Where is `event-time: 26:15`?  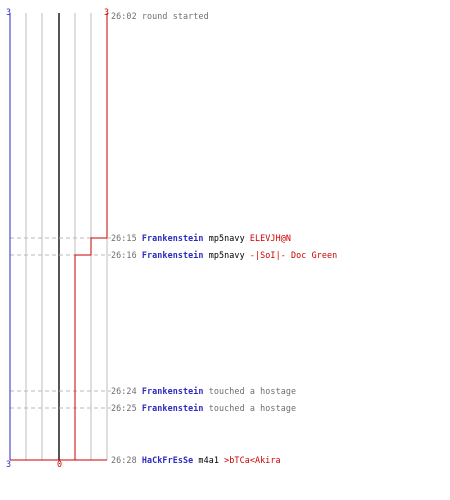
event-time: 26:15 is located at coordinates (126, 238).